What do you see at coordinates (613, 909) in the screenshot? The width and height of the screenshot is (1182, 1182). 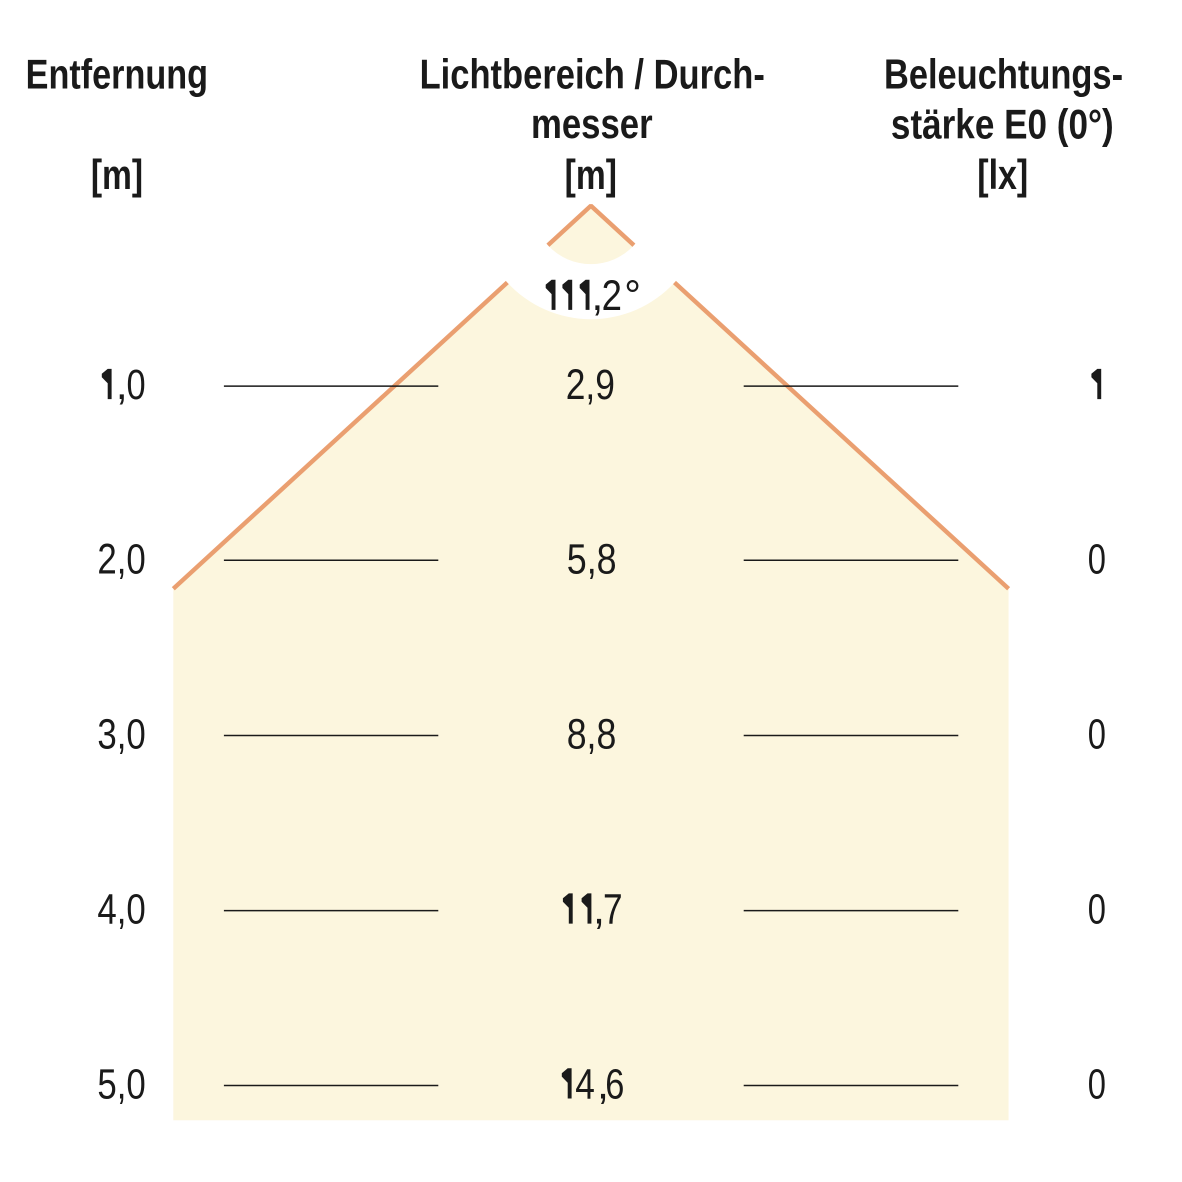 I see `svg-text: 7` at bounding box center [613, 909].